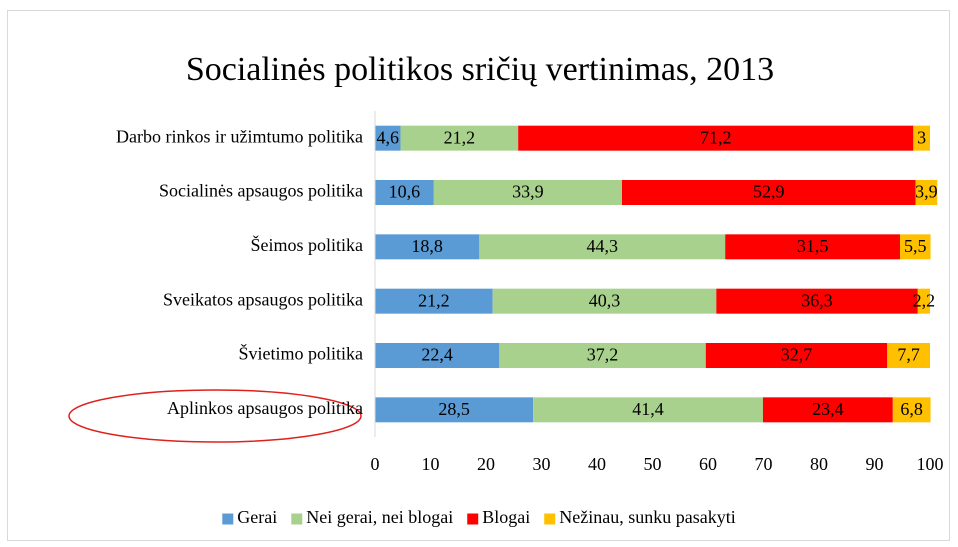  Describe the element at coordinates (708, 464) in the screenshot. I see `x-tick-label: 60` at that location.